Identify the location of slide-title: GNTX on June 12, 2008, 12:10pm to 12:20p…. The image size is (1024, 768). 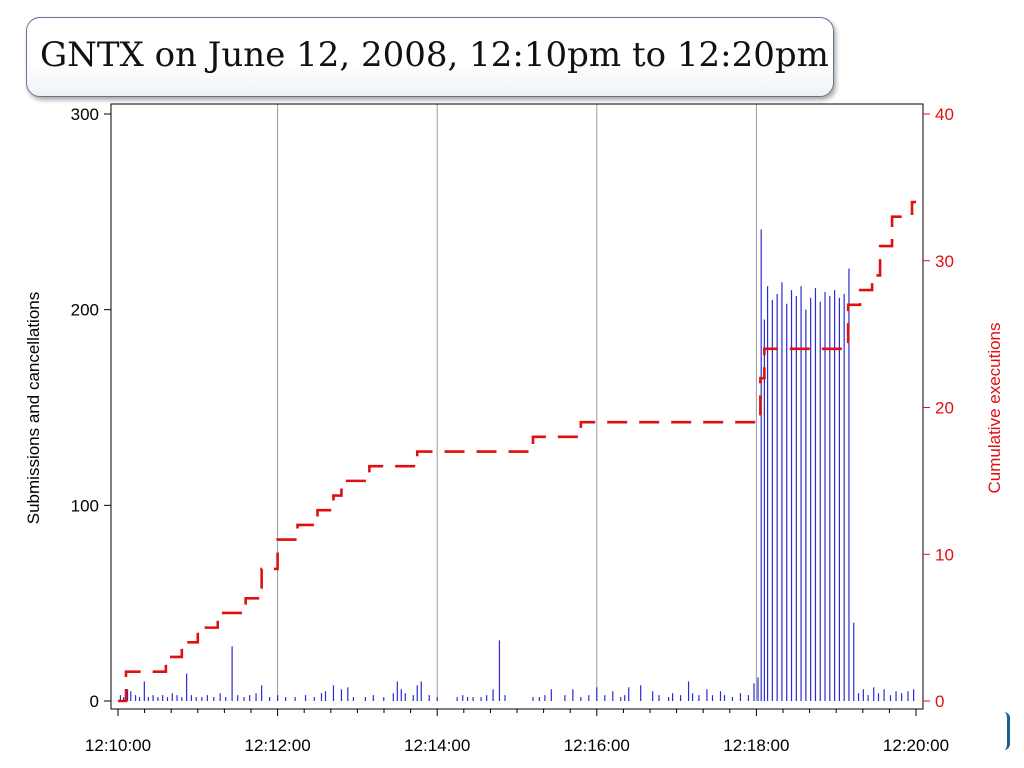
(434, 55).